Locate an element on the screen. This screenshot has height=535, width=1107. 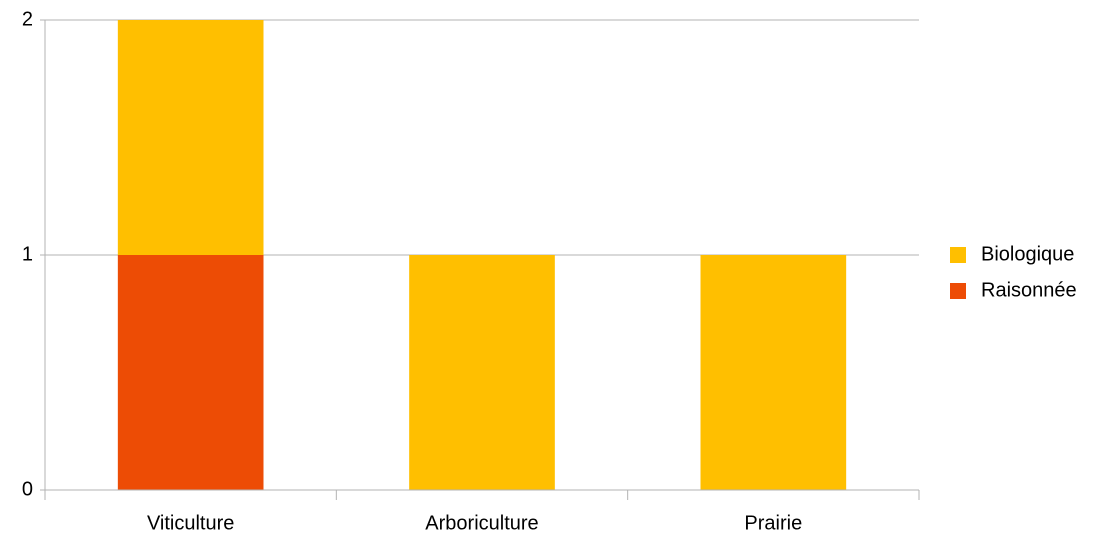
x-tick-label: Viticulture is located at coordinates (190, 523).